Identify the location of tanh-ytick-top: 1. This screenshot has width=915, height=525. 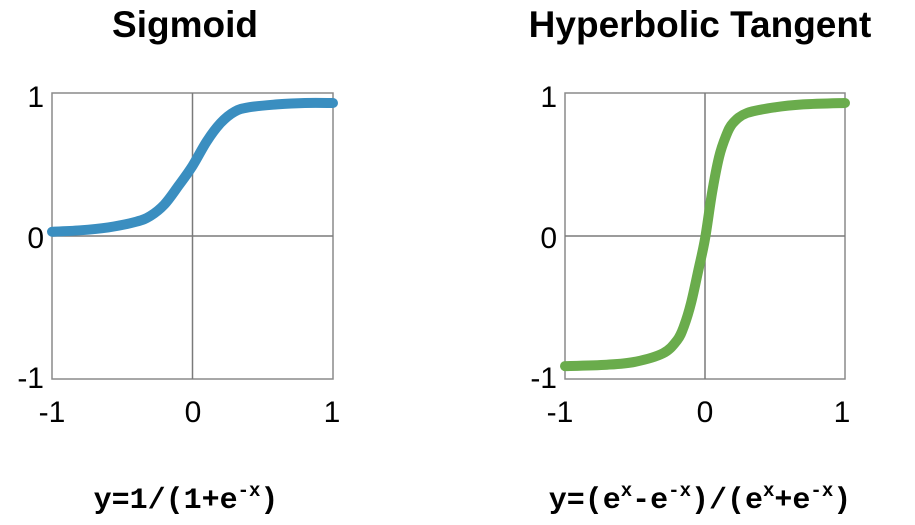
(548, 97).